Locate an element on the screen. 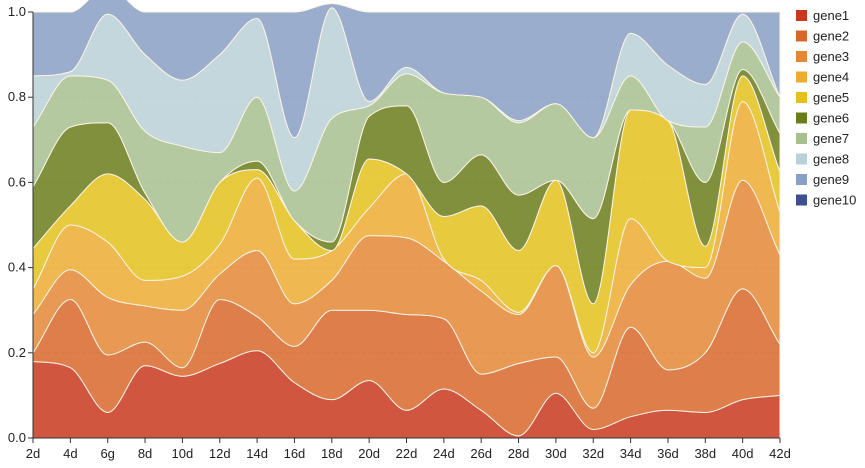 This screenshot has width=865, height=468. legend-label: gene10 is located at coordinates (834, 200).